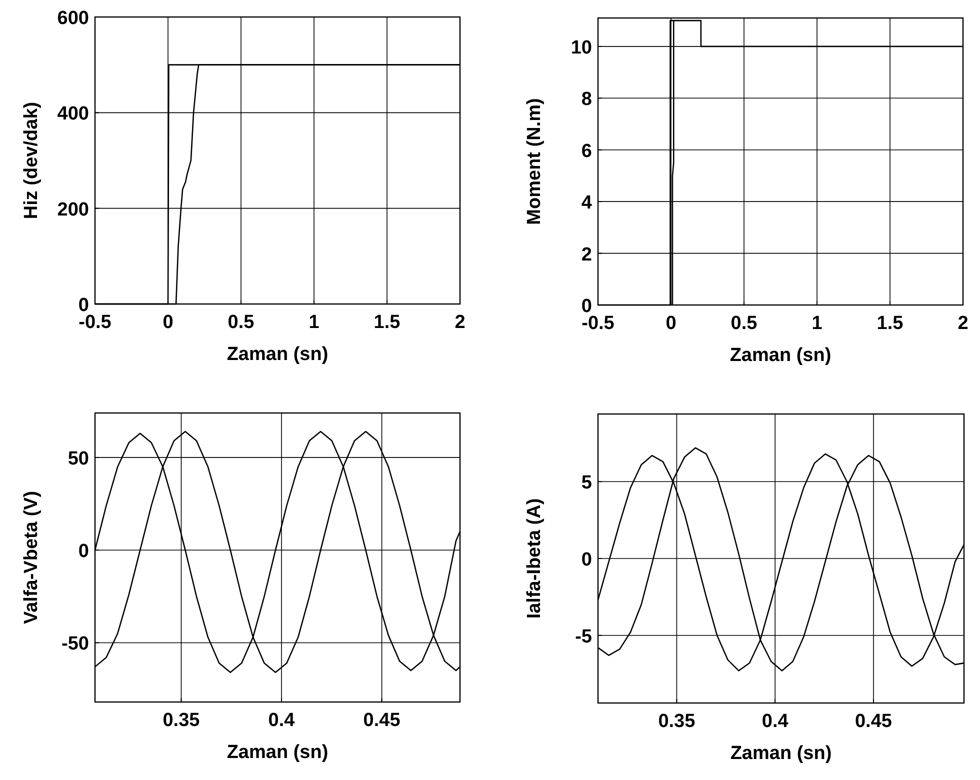 This screenshot has width=980, height=780. What do you see at coordinates (534, 161) in the screenshot?
I see `y-axis-title: Moment (N.m)` at bounding box center [534, 161].